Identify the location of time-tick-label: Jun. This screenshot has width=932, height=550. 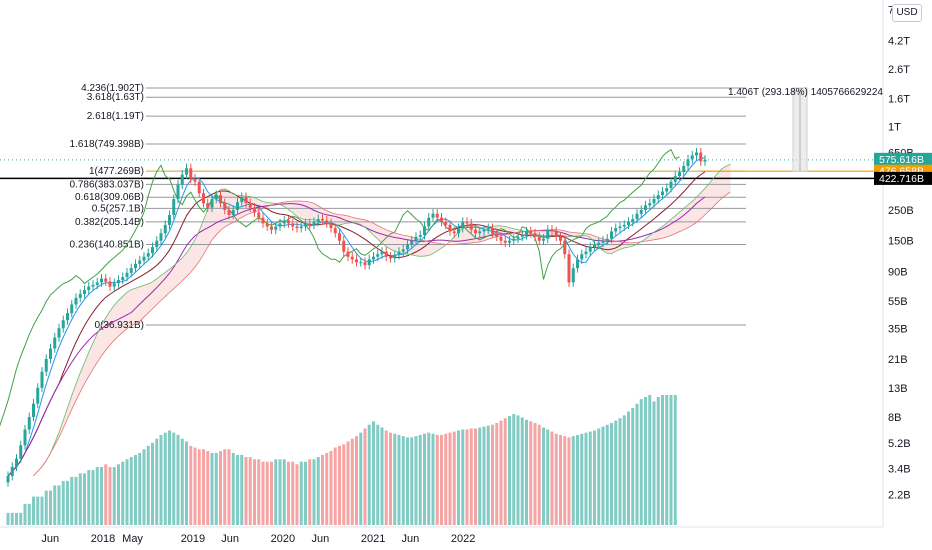
(410, 539).